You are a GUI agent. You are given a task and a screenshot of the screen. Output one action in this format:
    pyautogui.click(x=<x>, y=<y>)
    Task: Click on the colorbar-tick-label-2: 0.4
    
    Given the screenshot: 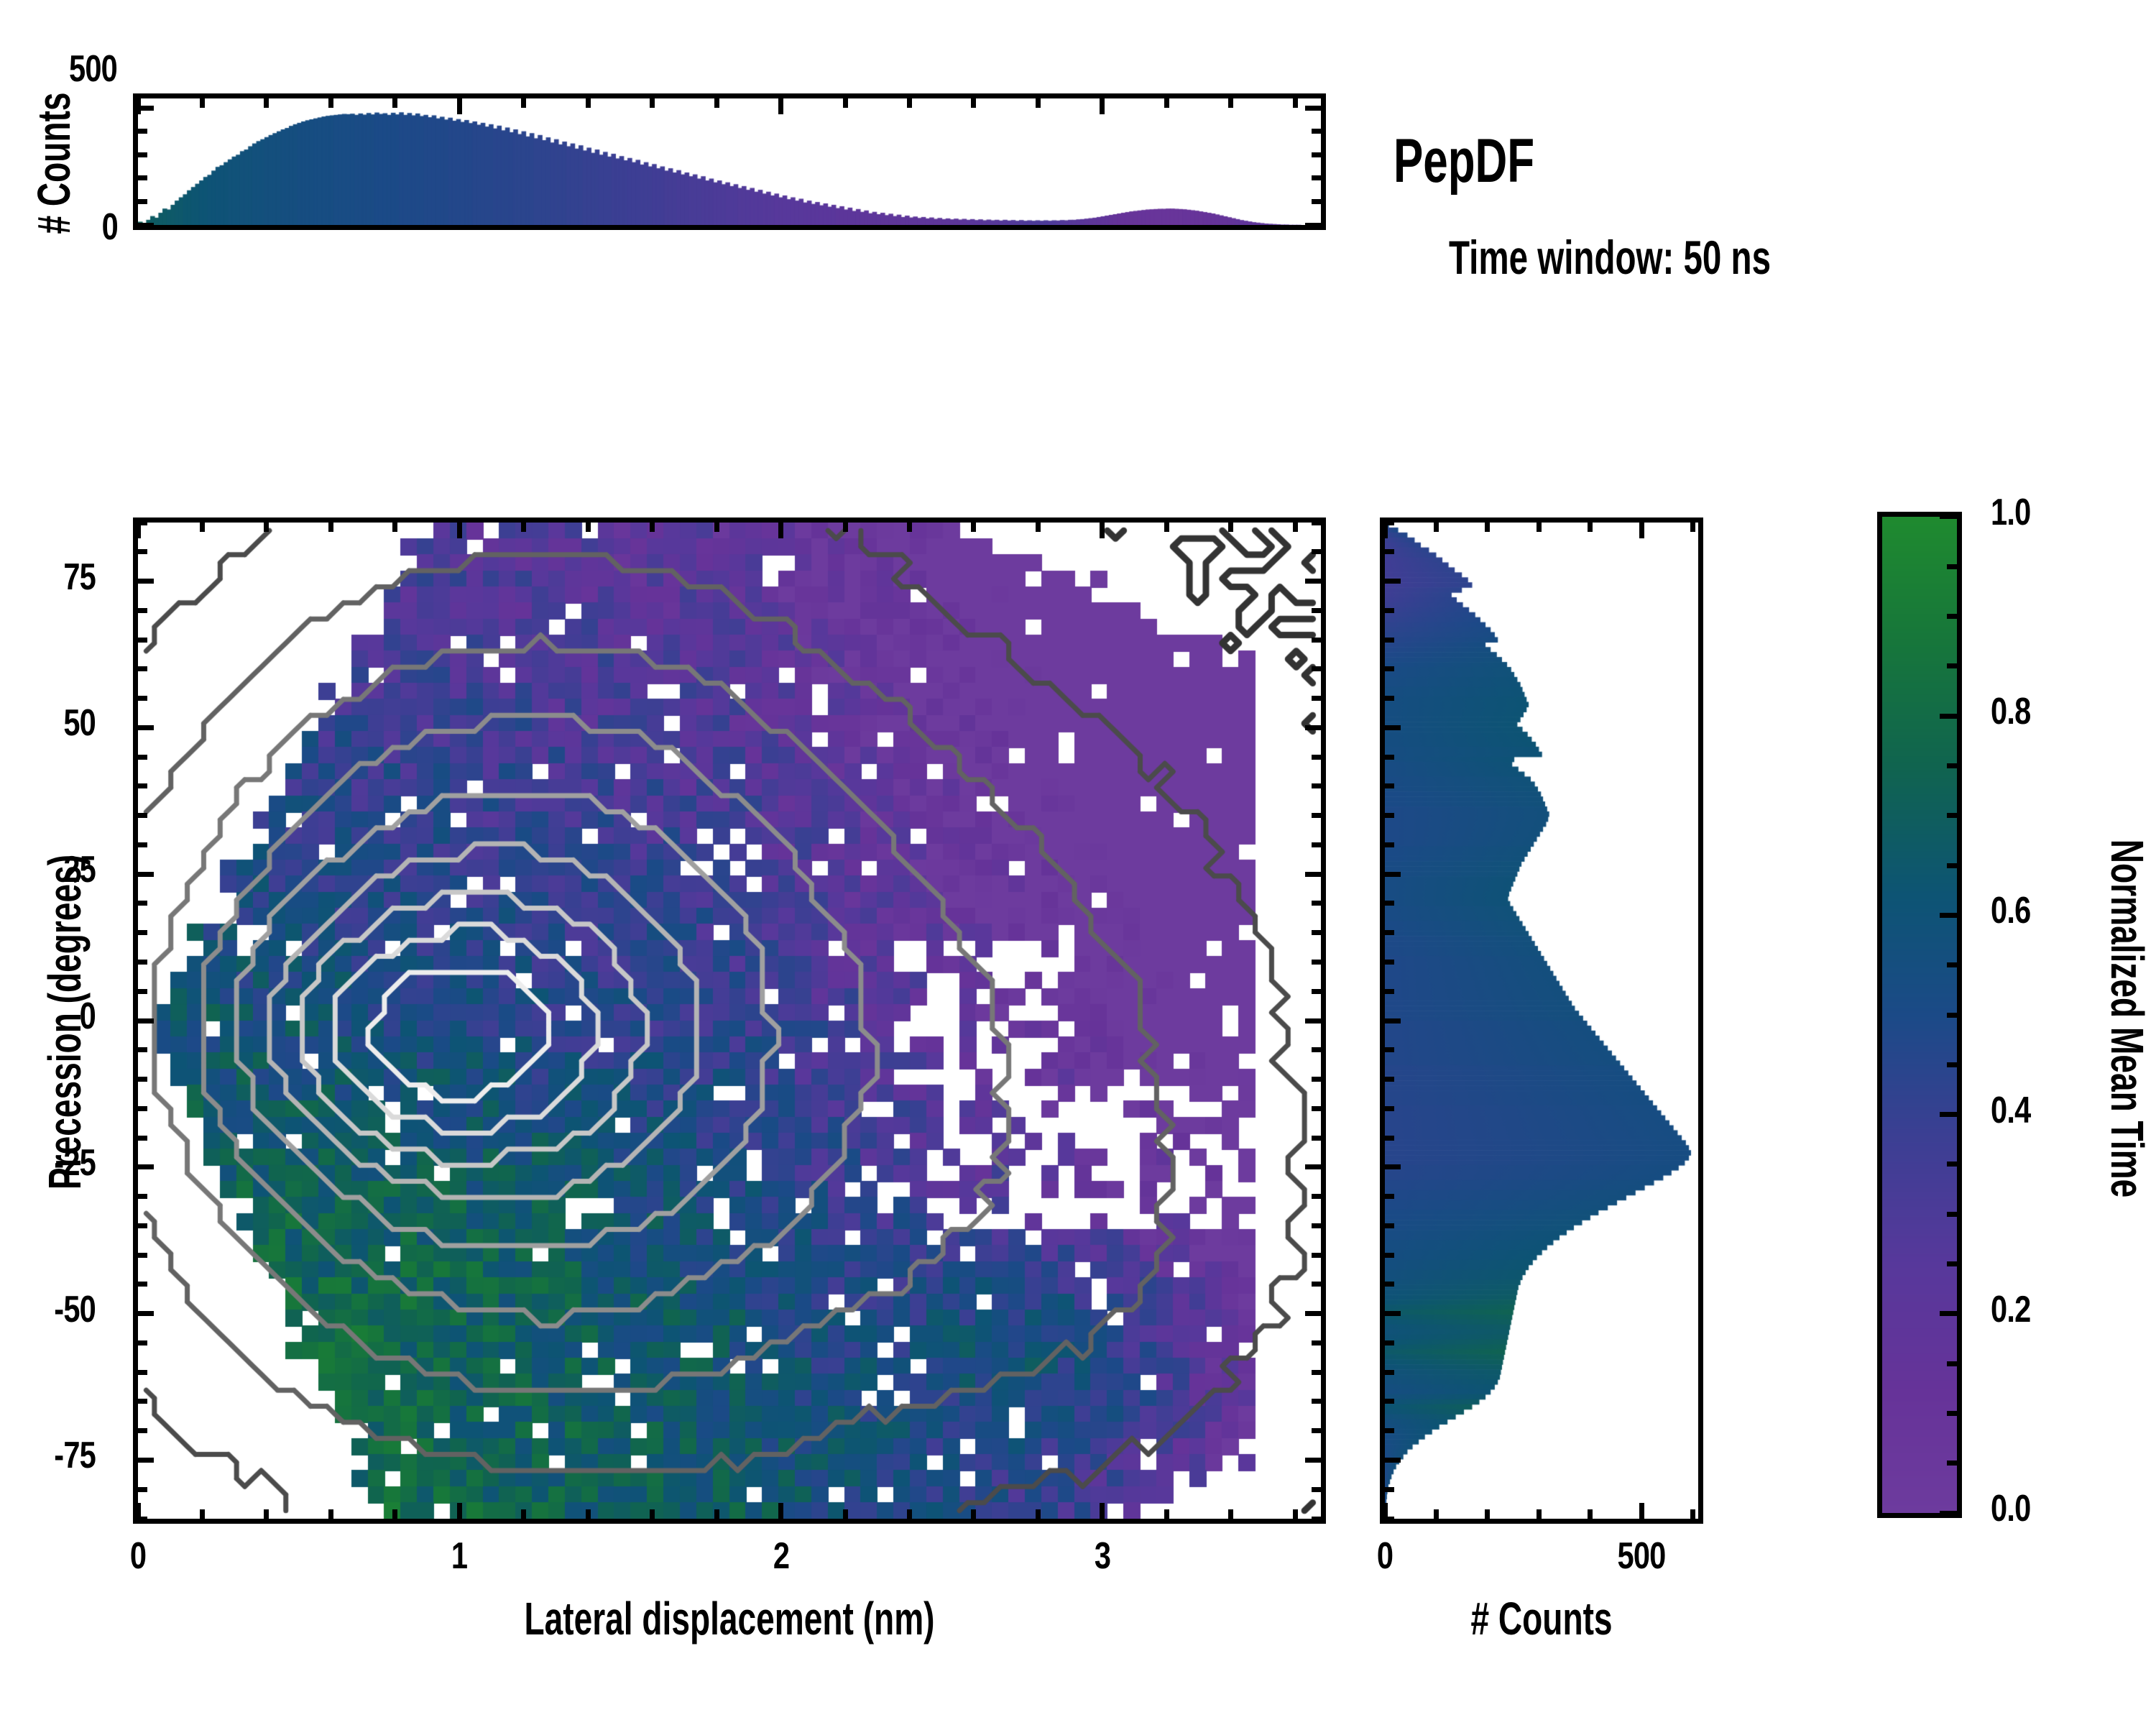 What is the action you would take?
    pyautogui.click(x=2011, y=1110)
    